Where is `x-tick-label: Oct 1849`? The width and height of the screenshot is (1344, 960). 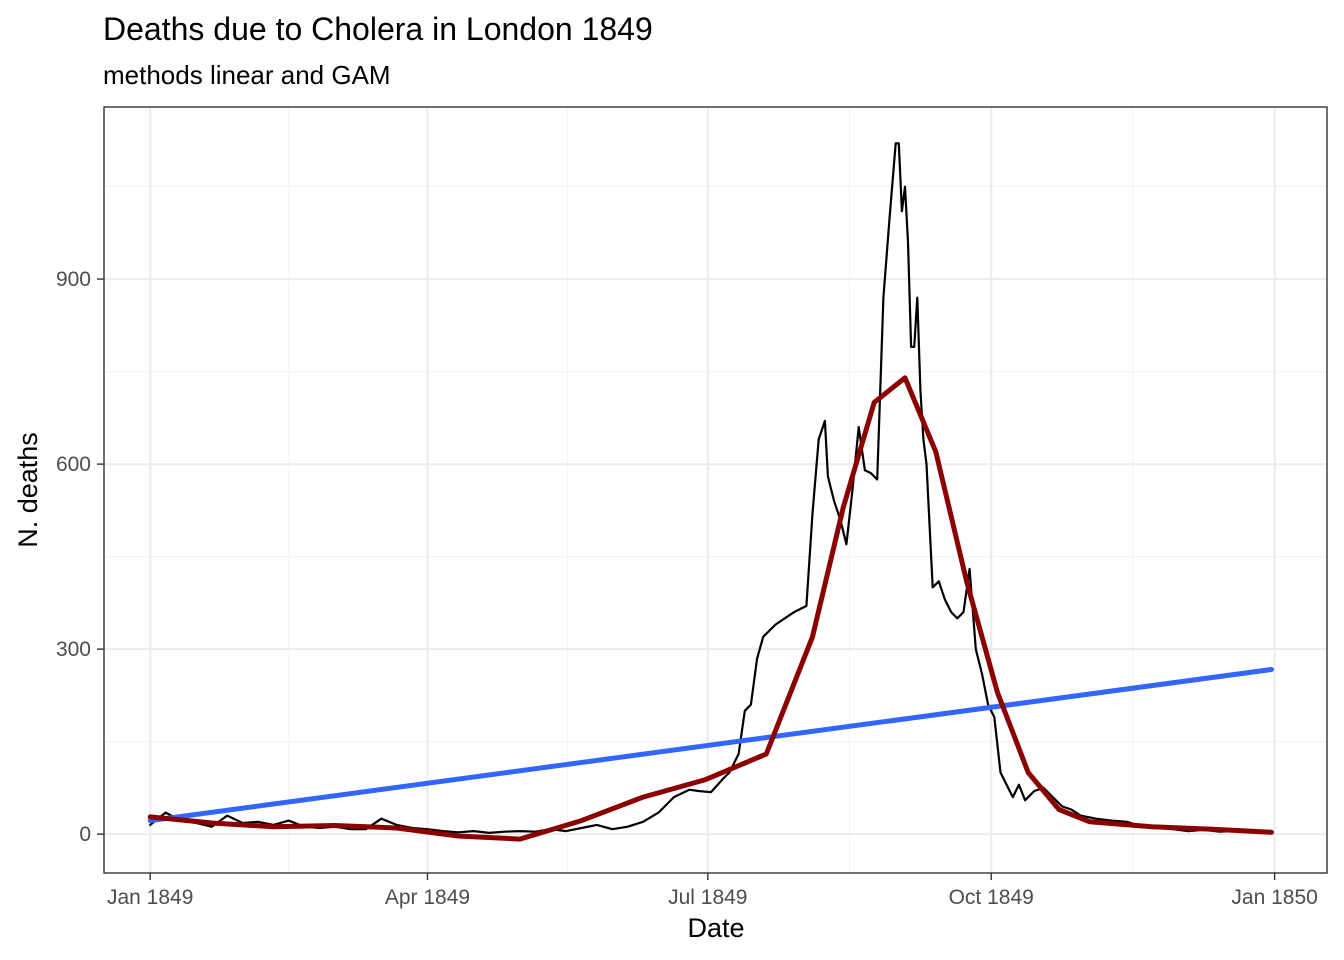 x-tick-label: Oct 1849 is located at coordinates (991, 897).